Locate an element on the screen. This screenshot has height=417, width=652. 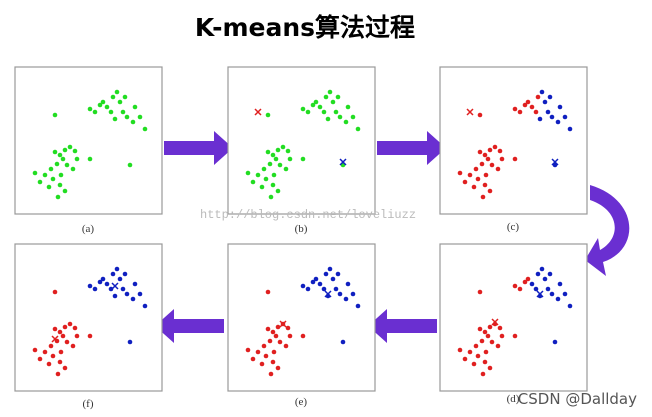
panel-frame is located at coordinates (513, 140).